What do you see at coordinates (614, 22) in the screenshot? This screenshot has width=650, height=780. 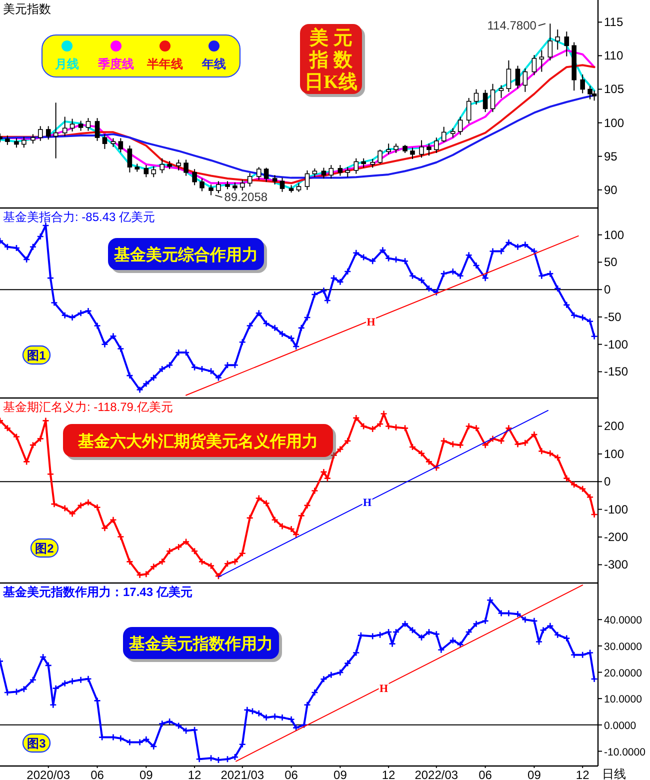 I see `y-tick-label: 115` at bounding box center [614, 22].